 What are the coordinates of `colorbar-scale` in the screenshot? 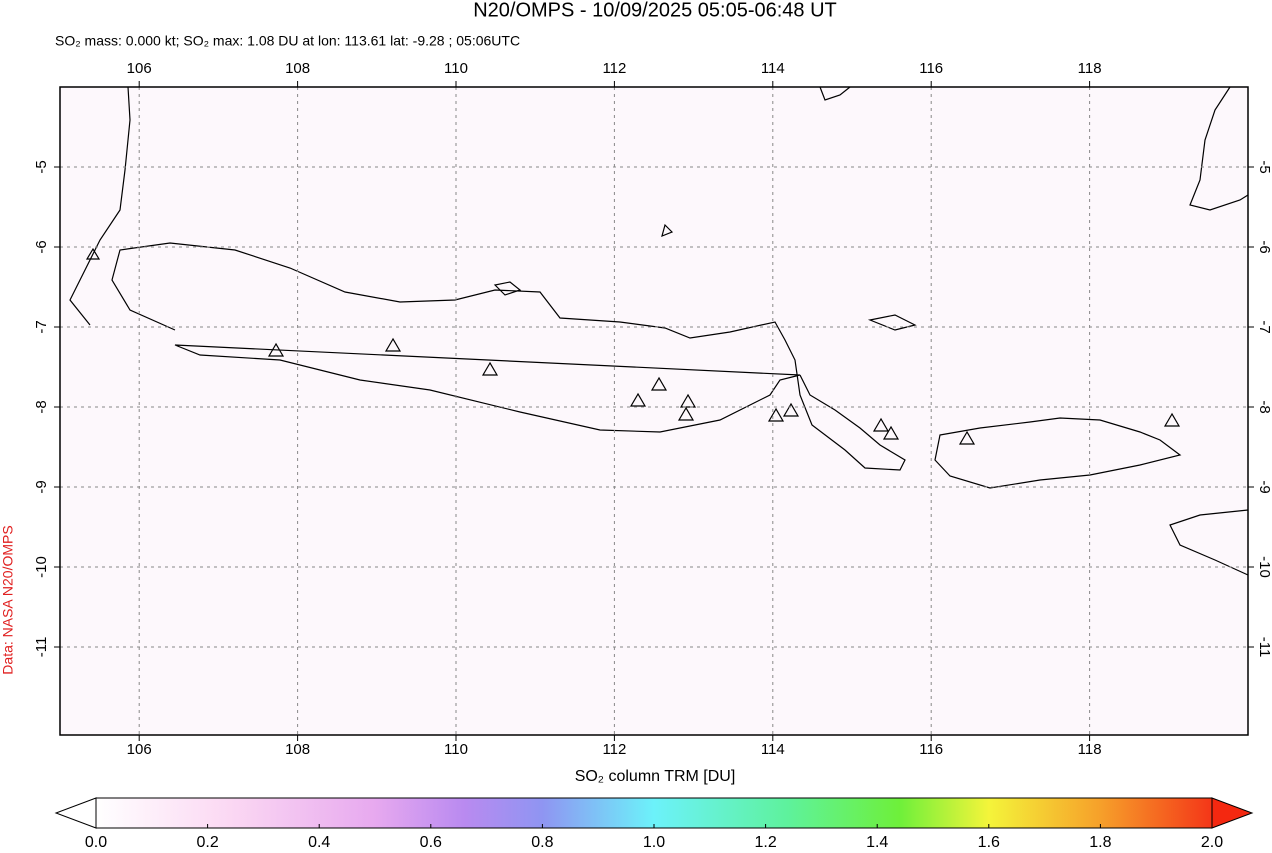 It's located at (654, 813).